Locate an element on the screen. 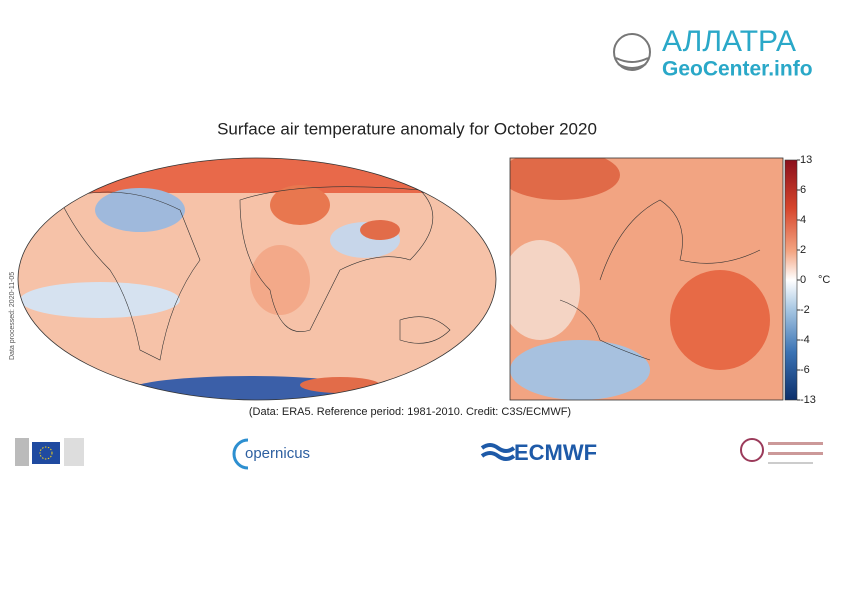 The height and width of the screenshot is (600, 842). eu-logo is located at coordinates (49, 452).